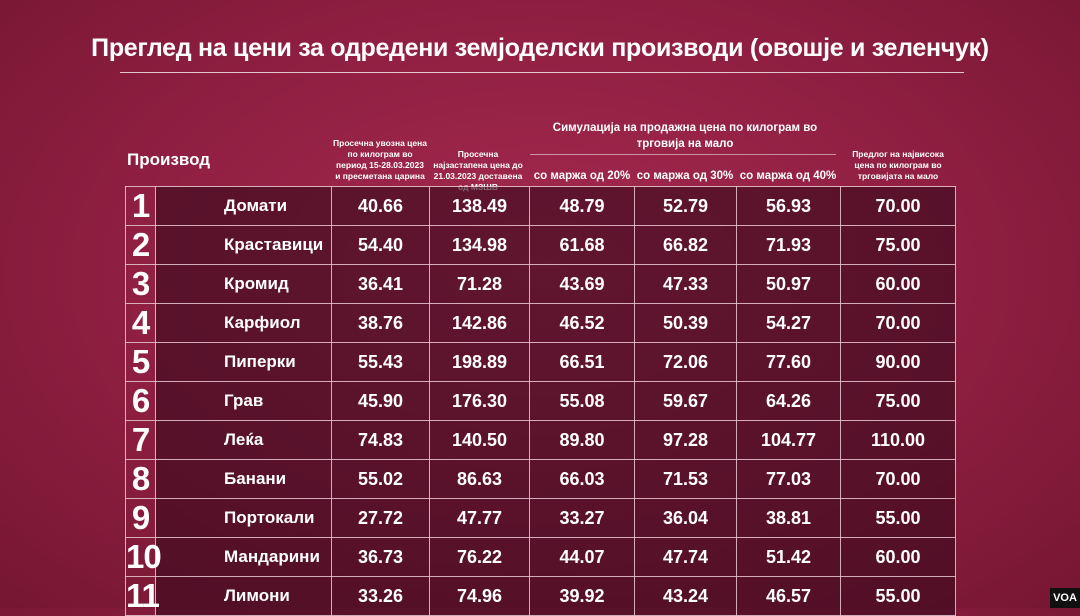 This screenshot has width=1080, height=616. Describe the element at coordinates (685, 557) in the screenshot. I see `margin-30-cell: 47.74` at that location.